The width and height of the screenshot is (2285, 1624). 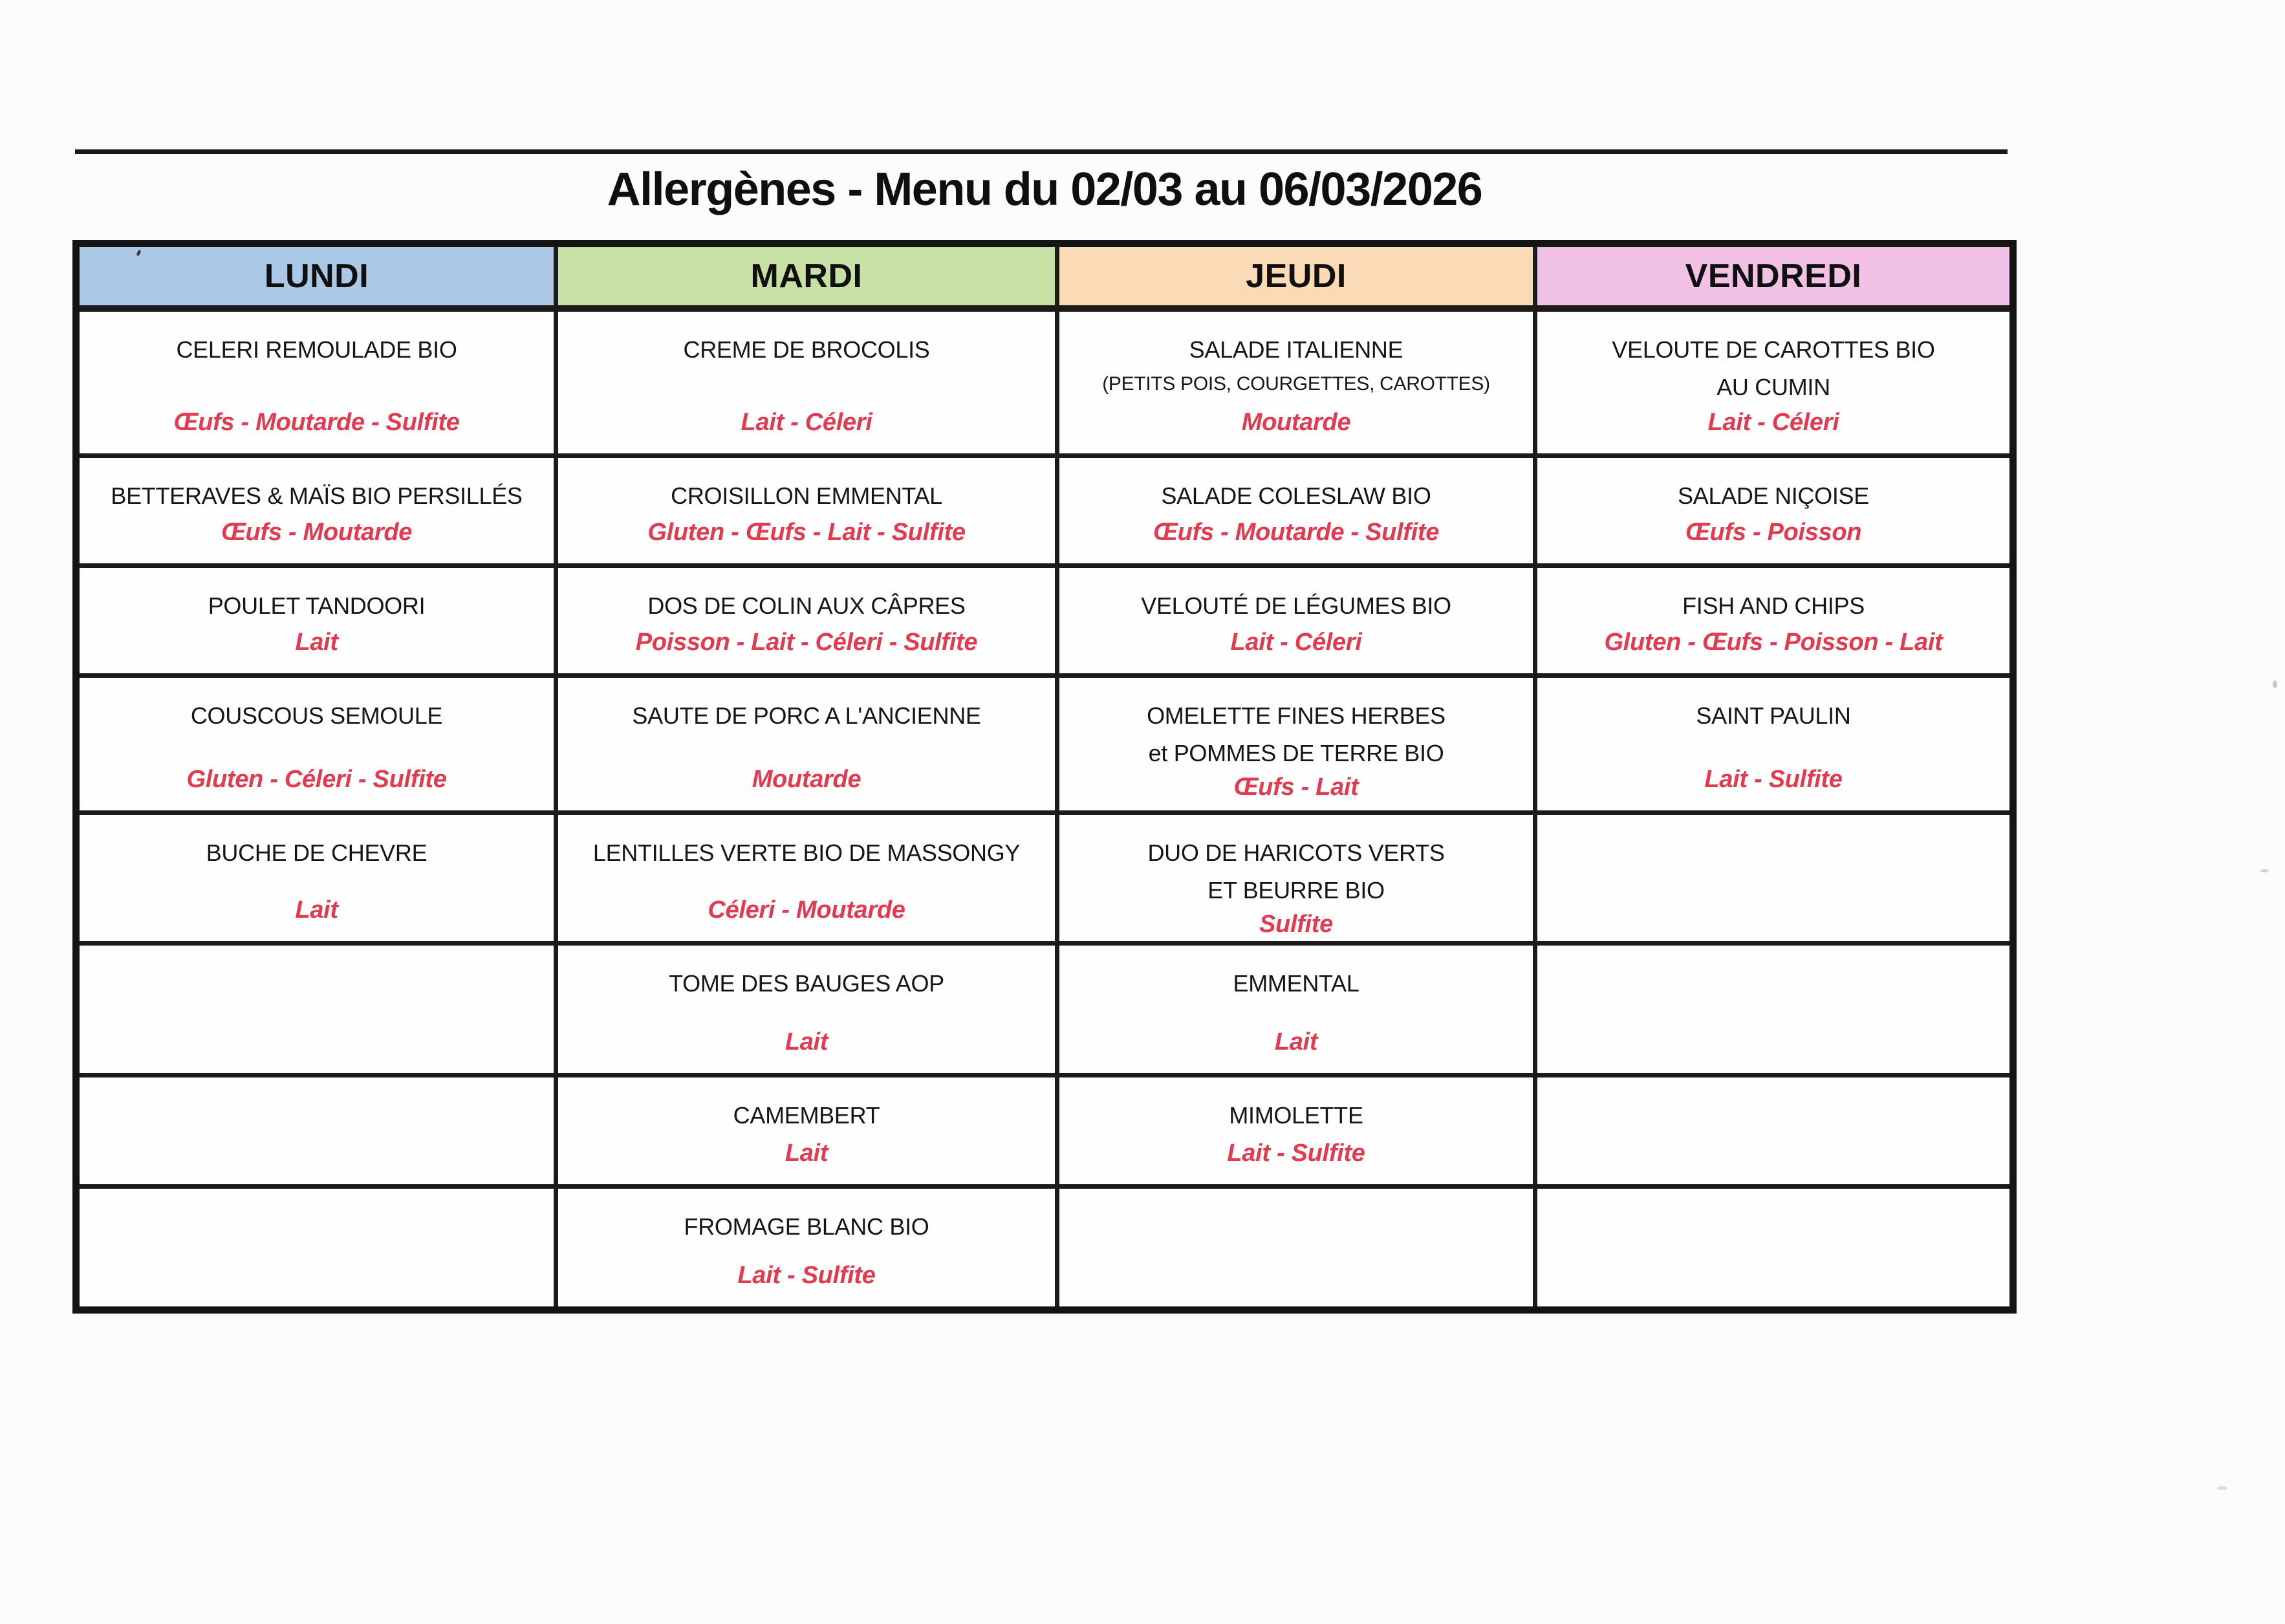 What do you see at coordinates (1773, 496) in the screenshot?
I see `dish-name: SALADE NIÇOISE` at bounding box center [1773, 496].